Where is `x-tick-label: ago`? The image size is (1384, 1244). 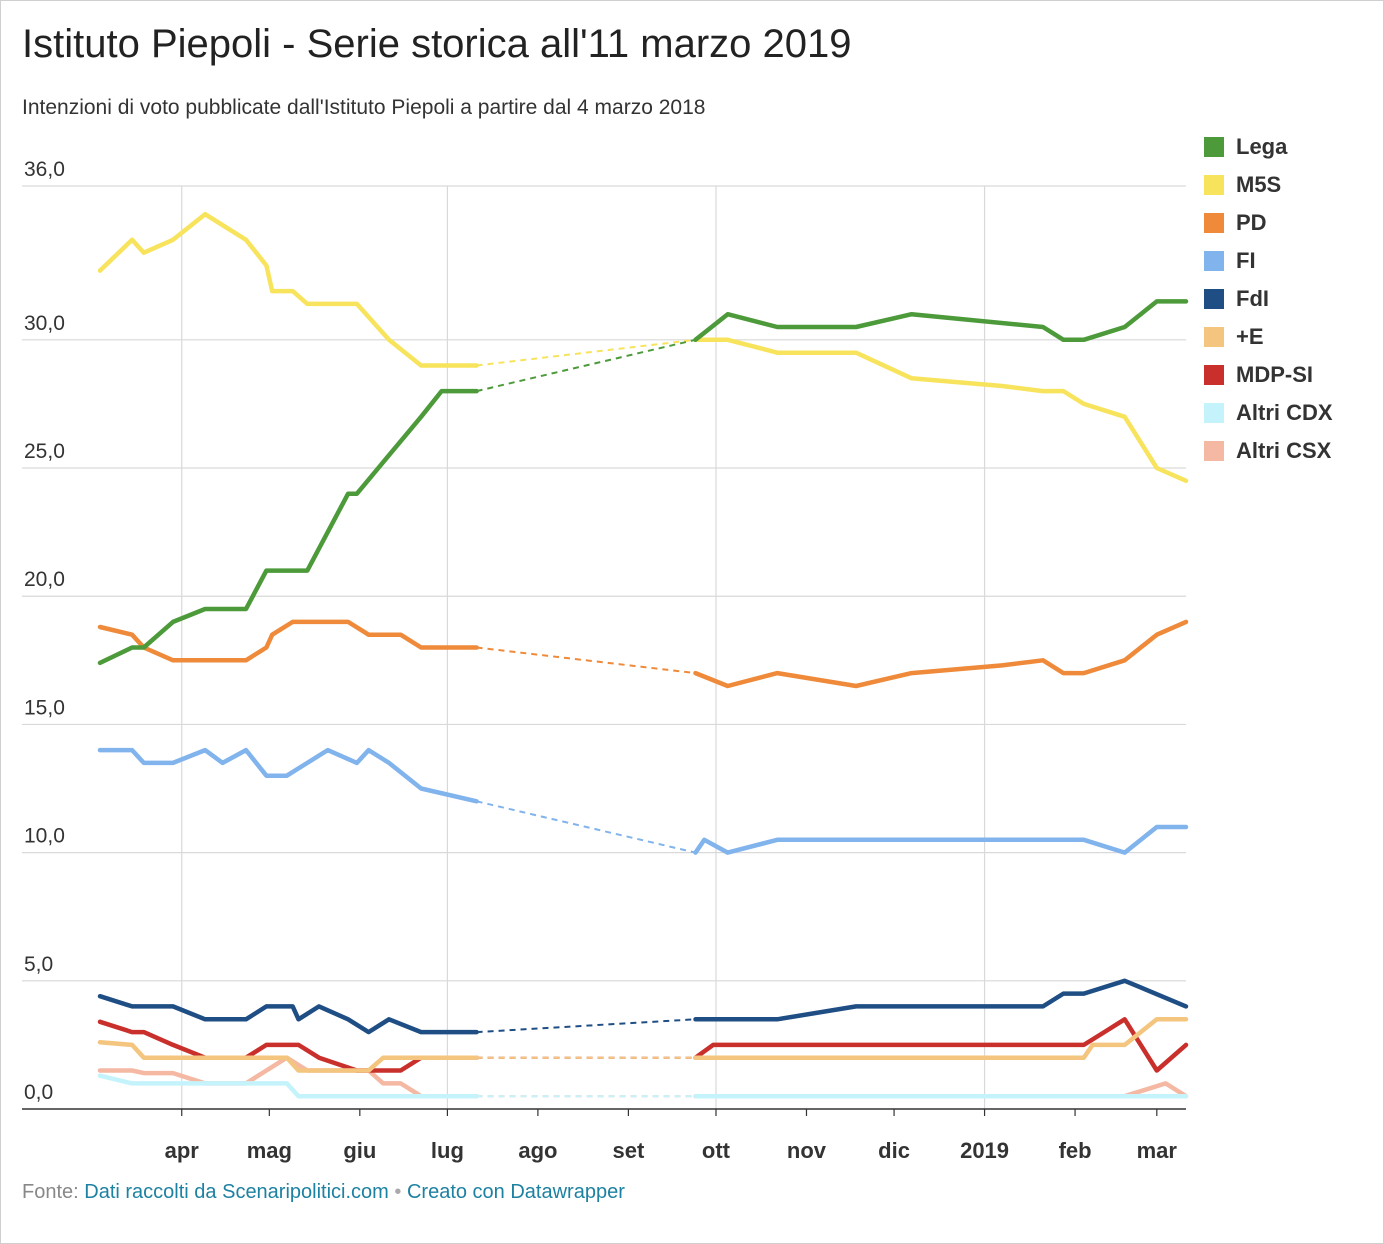
x-tick-label: ago is located at coordinates (537, 1150).